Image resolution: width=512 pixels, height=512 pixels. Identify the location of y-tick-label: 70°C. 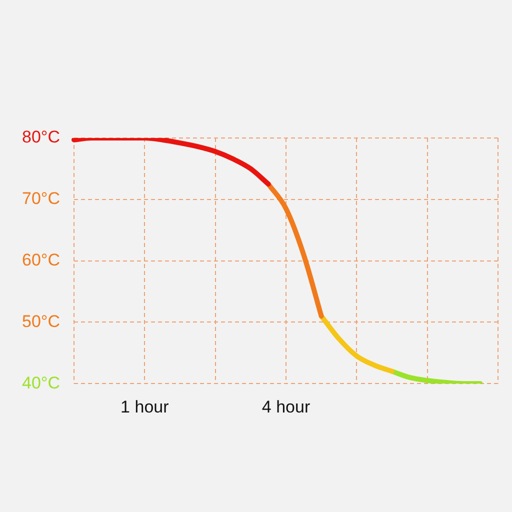
(41, 198).